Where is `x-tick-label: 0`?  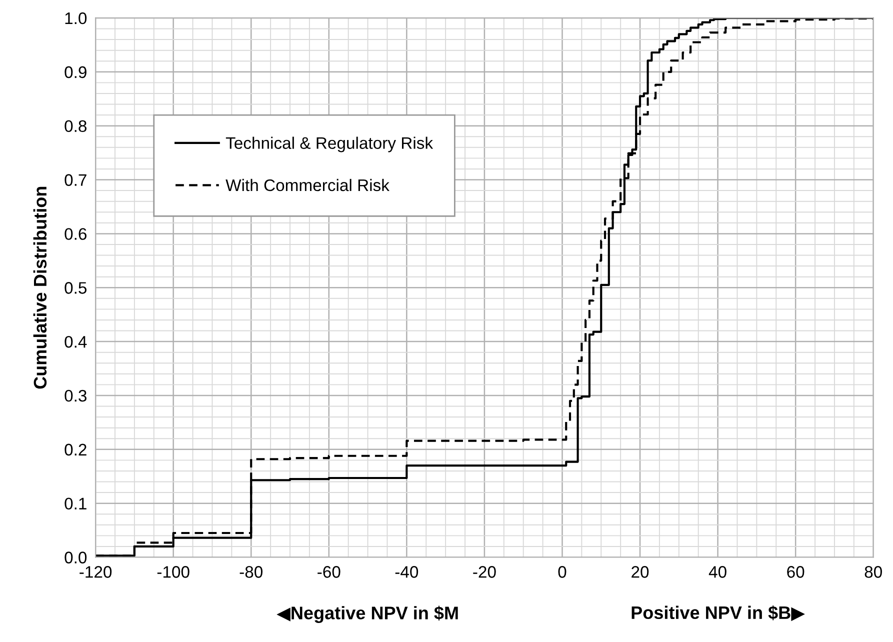
x-tick-label: 0 is located at coordinates (562, 572).